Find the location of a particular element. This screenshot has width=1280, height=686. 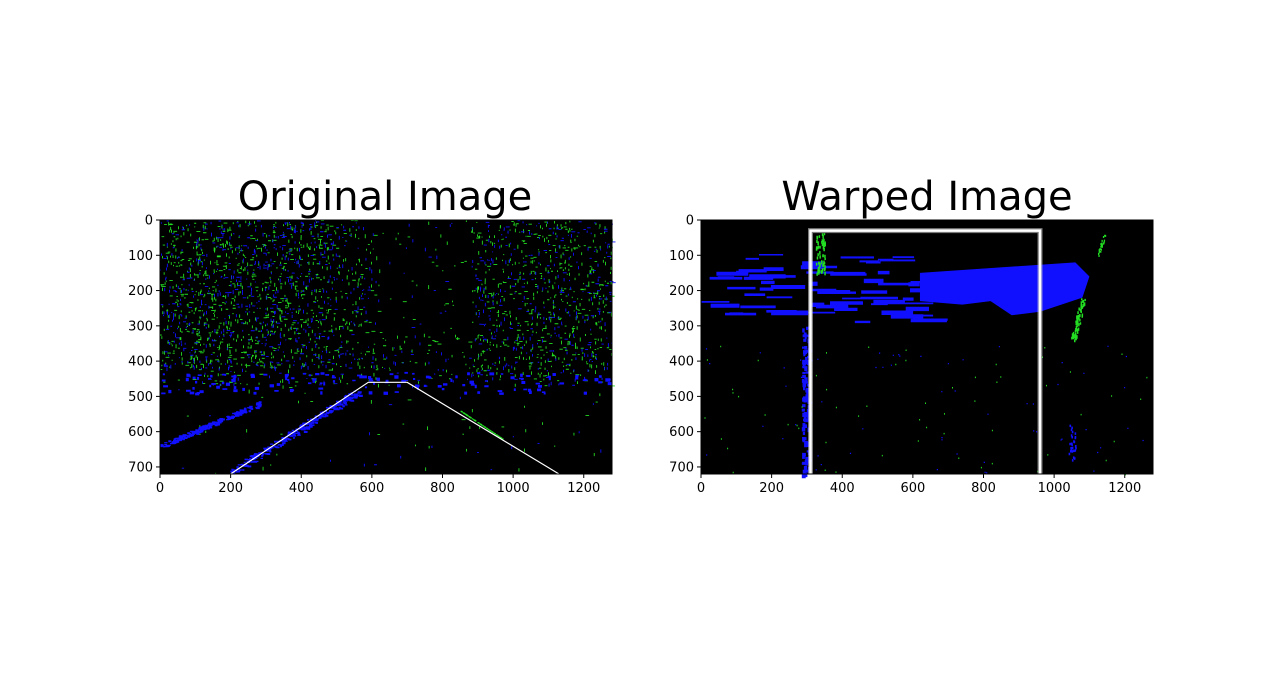

warped-image-plot is located at coordinates (927, 349).